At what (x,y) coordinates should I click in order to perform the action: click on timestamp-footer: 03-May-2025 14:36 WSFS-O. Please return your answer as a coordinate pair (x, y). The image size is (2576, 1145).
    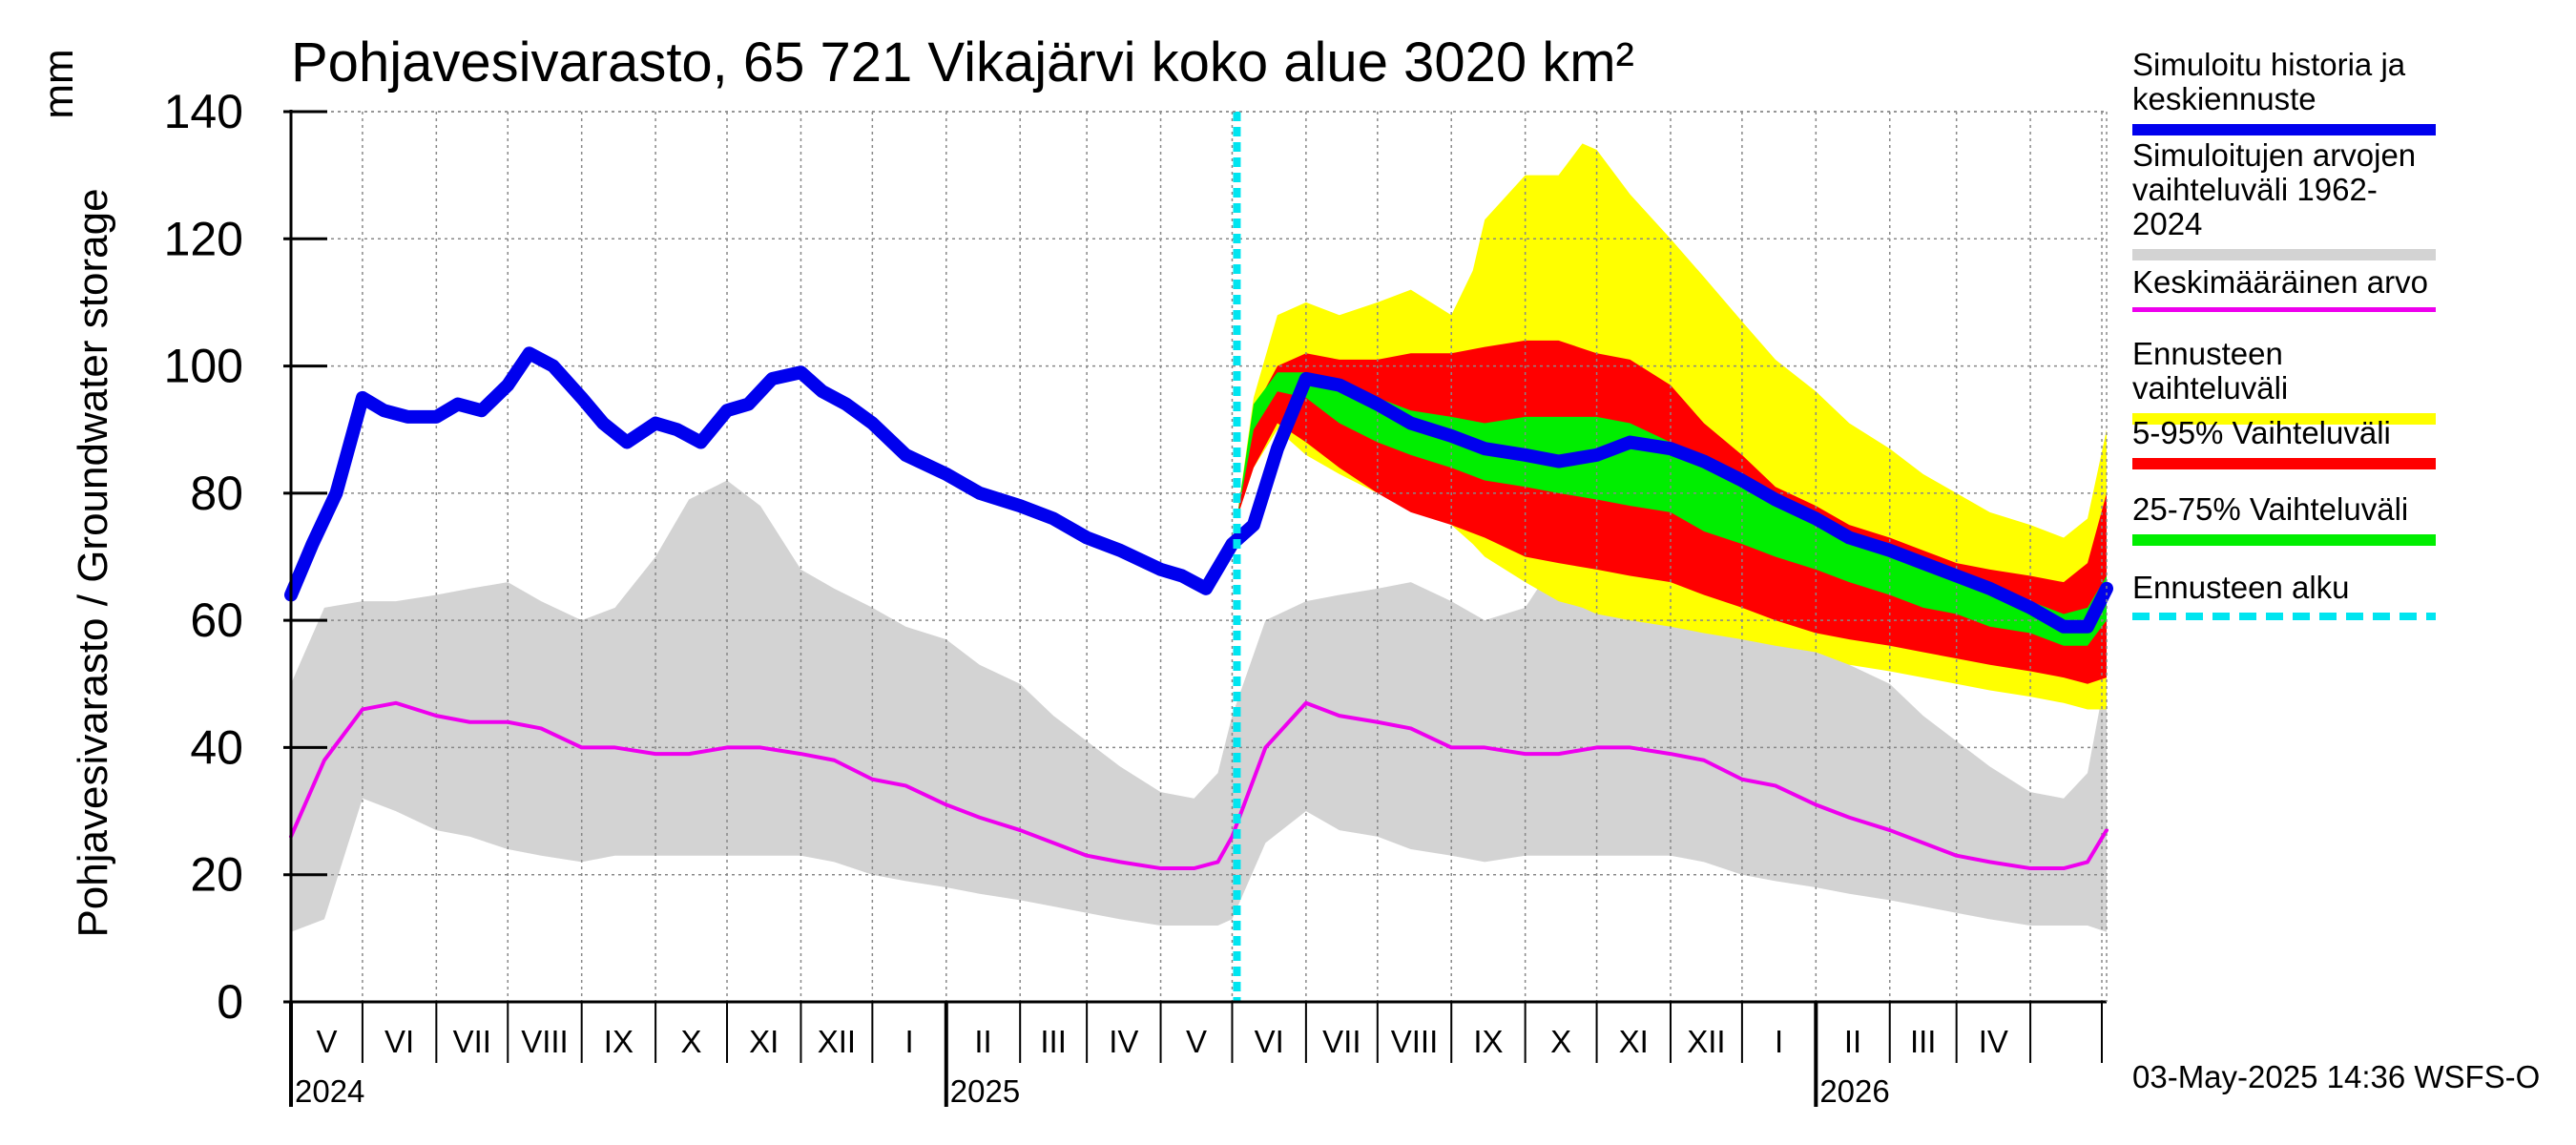
    Looking at the image, I should click on (2336, 1077).